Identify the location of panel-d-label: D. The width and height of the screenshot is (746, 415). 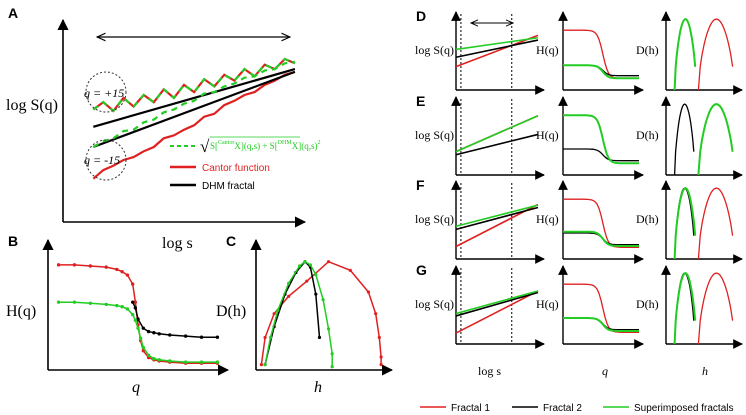
(421, 16).